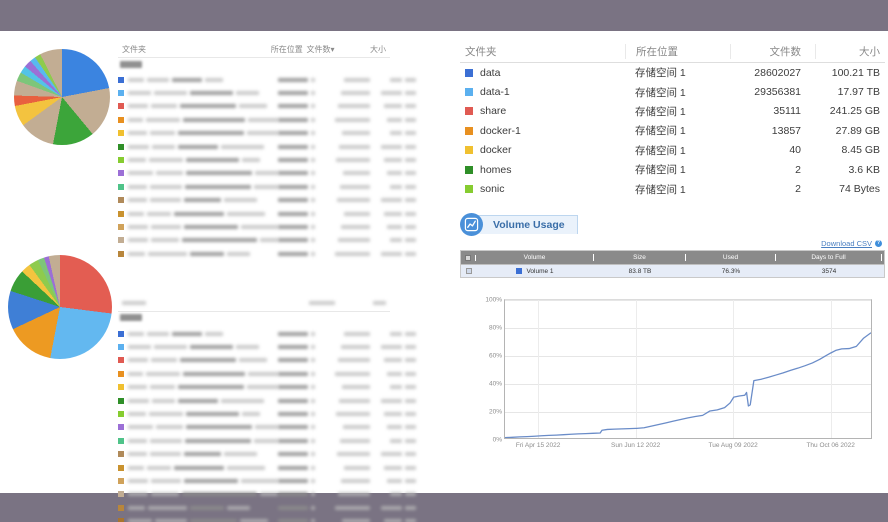 This screenshot has height=522, width=888. I want to click on folder-location-cell: 存储空间 1, so click(660, 189).